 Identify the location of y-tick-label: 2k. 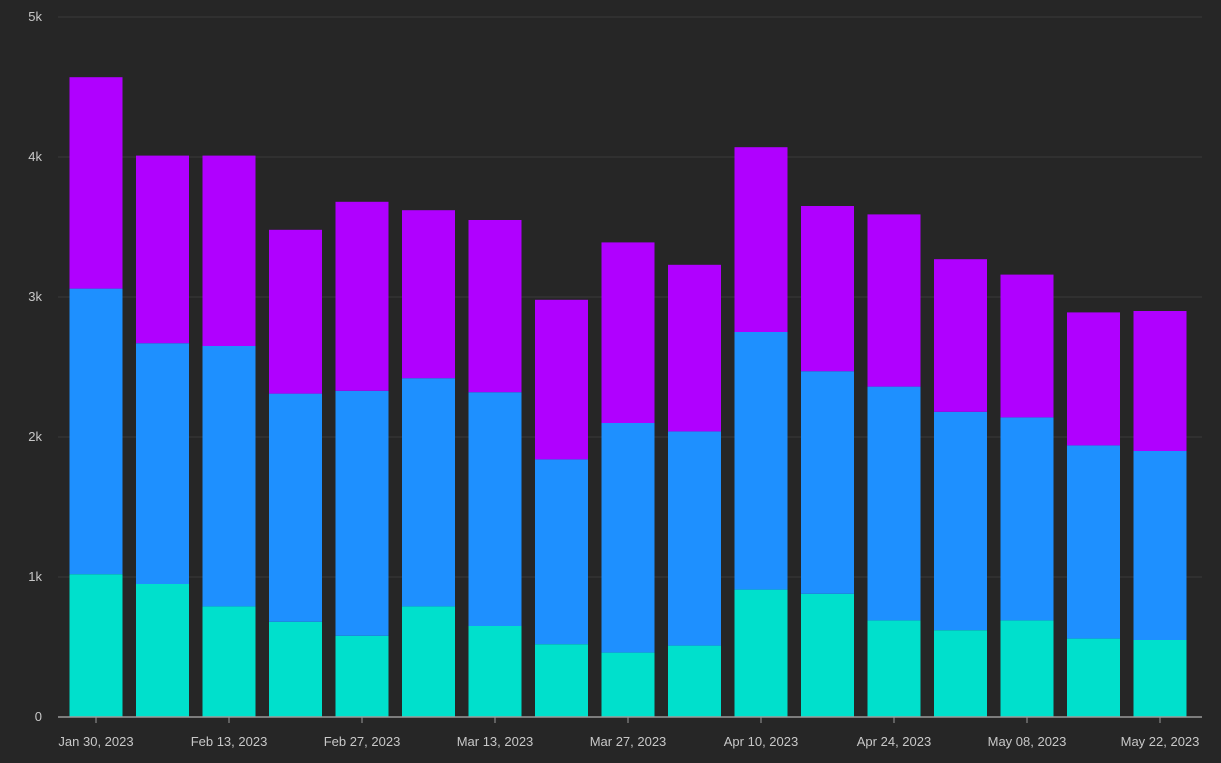
(35, 436).